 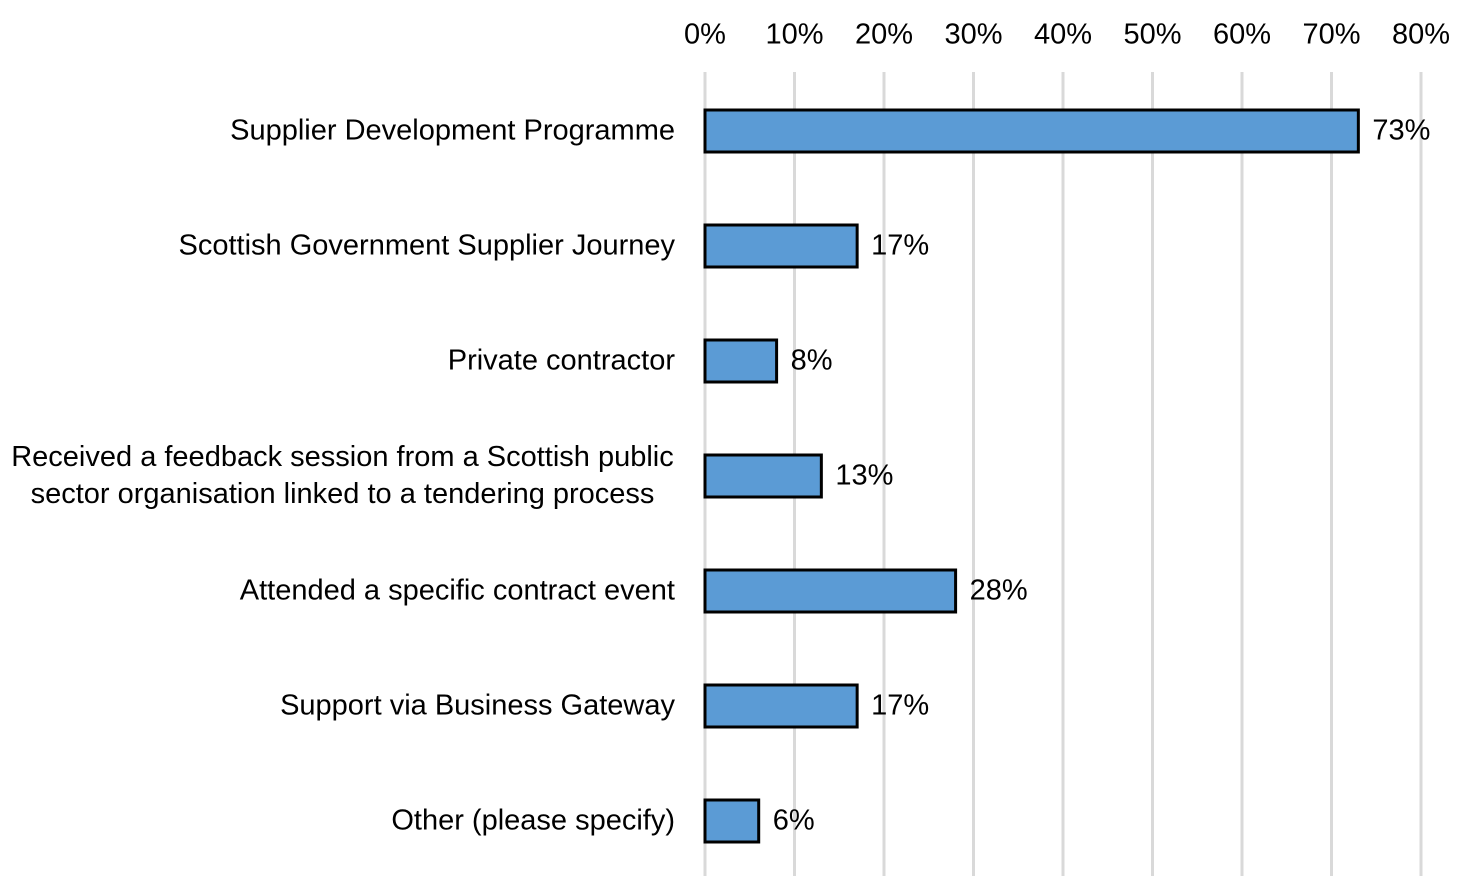 What do you see at coordinates (533, 820) in the screenshot?
I see `y-tick-label: Other (please specify)` at bounding box center [533, 820].